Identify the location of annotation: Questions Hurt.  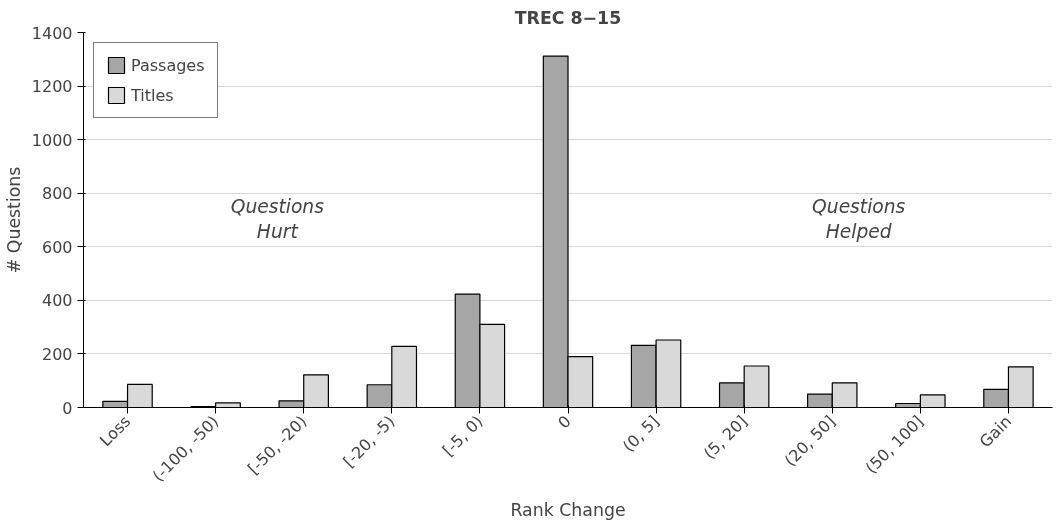
(277, 219).